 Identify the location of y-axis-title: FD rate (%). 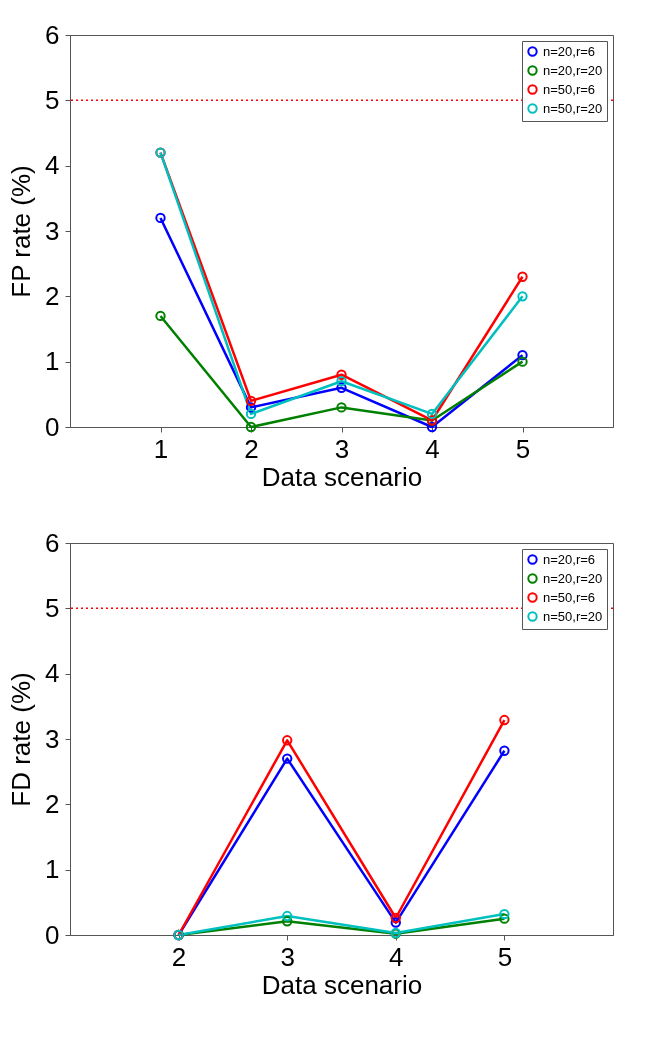
(21, 739).